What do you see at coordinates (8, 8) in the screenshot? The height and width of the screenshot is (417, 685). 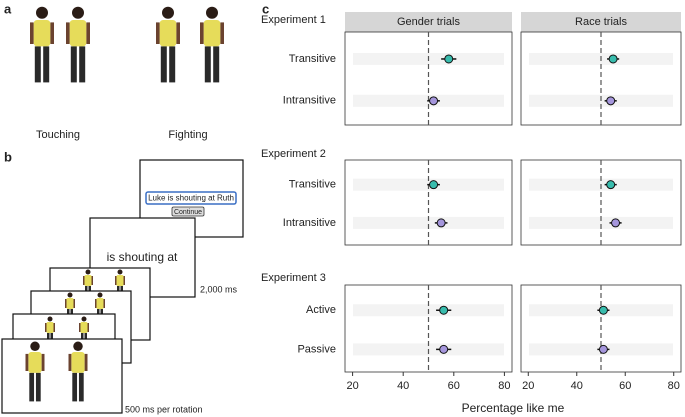 I see `panel-label: a` at bounding box center [8, 8].